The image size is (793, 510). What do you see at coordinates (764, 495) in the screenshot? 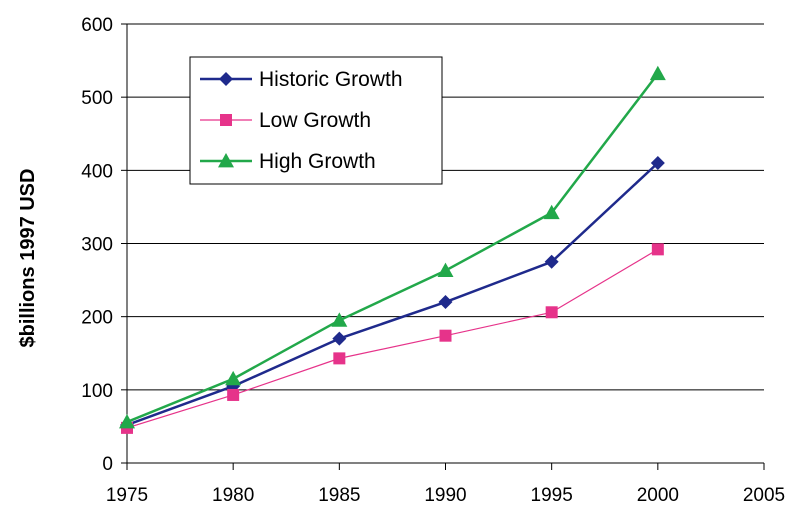
I see `x-tick-label-2005: 2005` at bounding box center [764, 495].